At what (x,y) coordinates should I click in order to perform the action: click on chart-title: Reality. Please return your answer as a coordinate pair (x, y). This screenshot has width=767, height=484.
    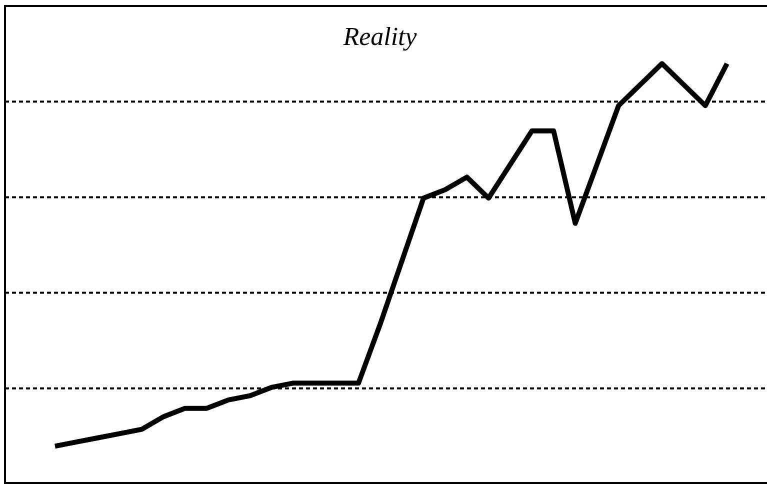
    Looking at the image, I should click on (380, 36).